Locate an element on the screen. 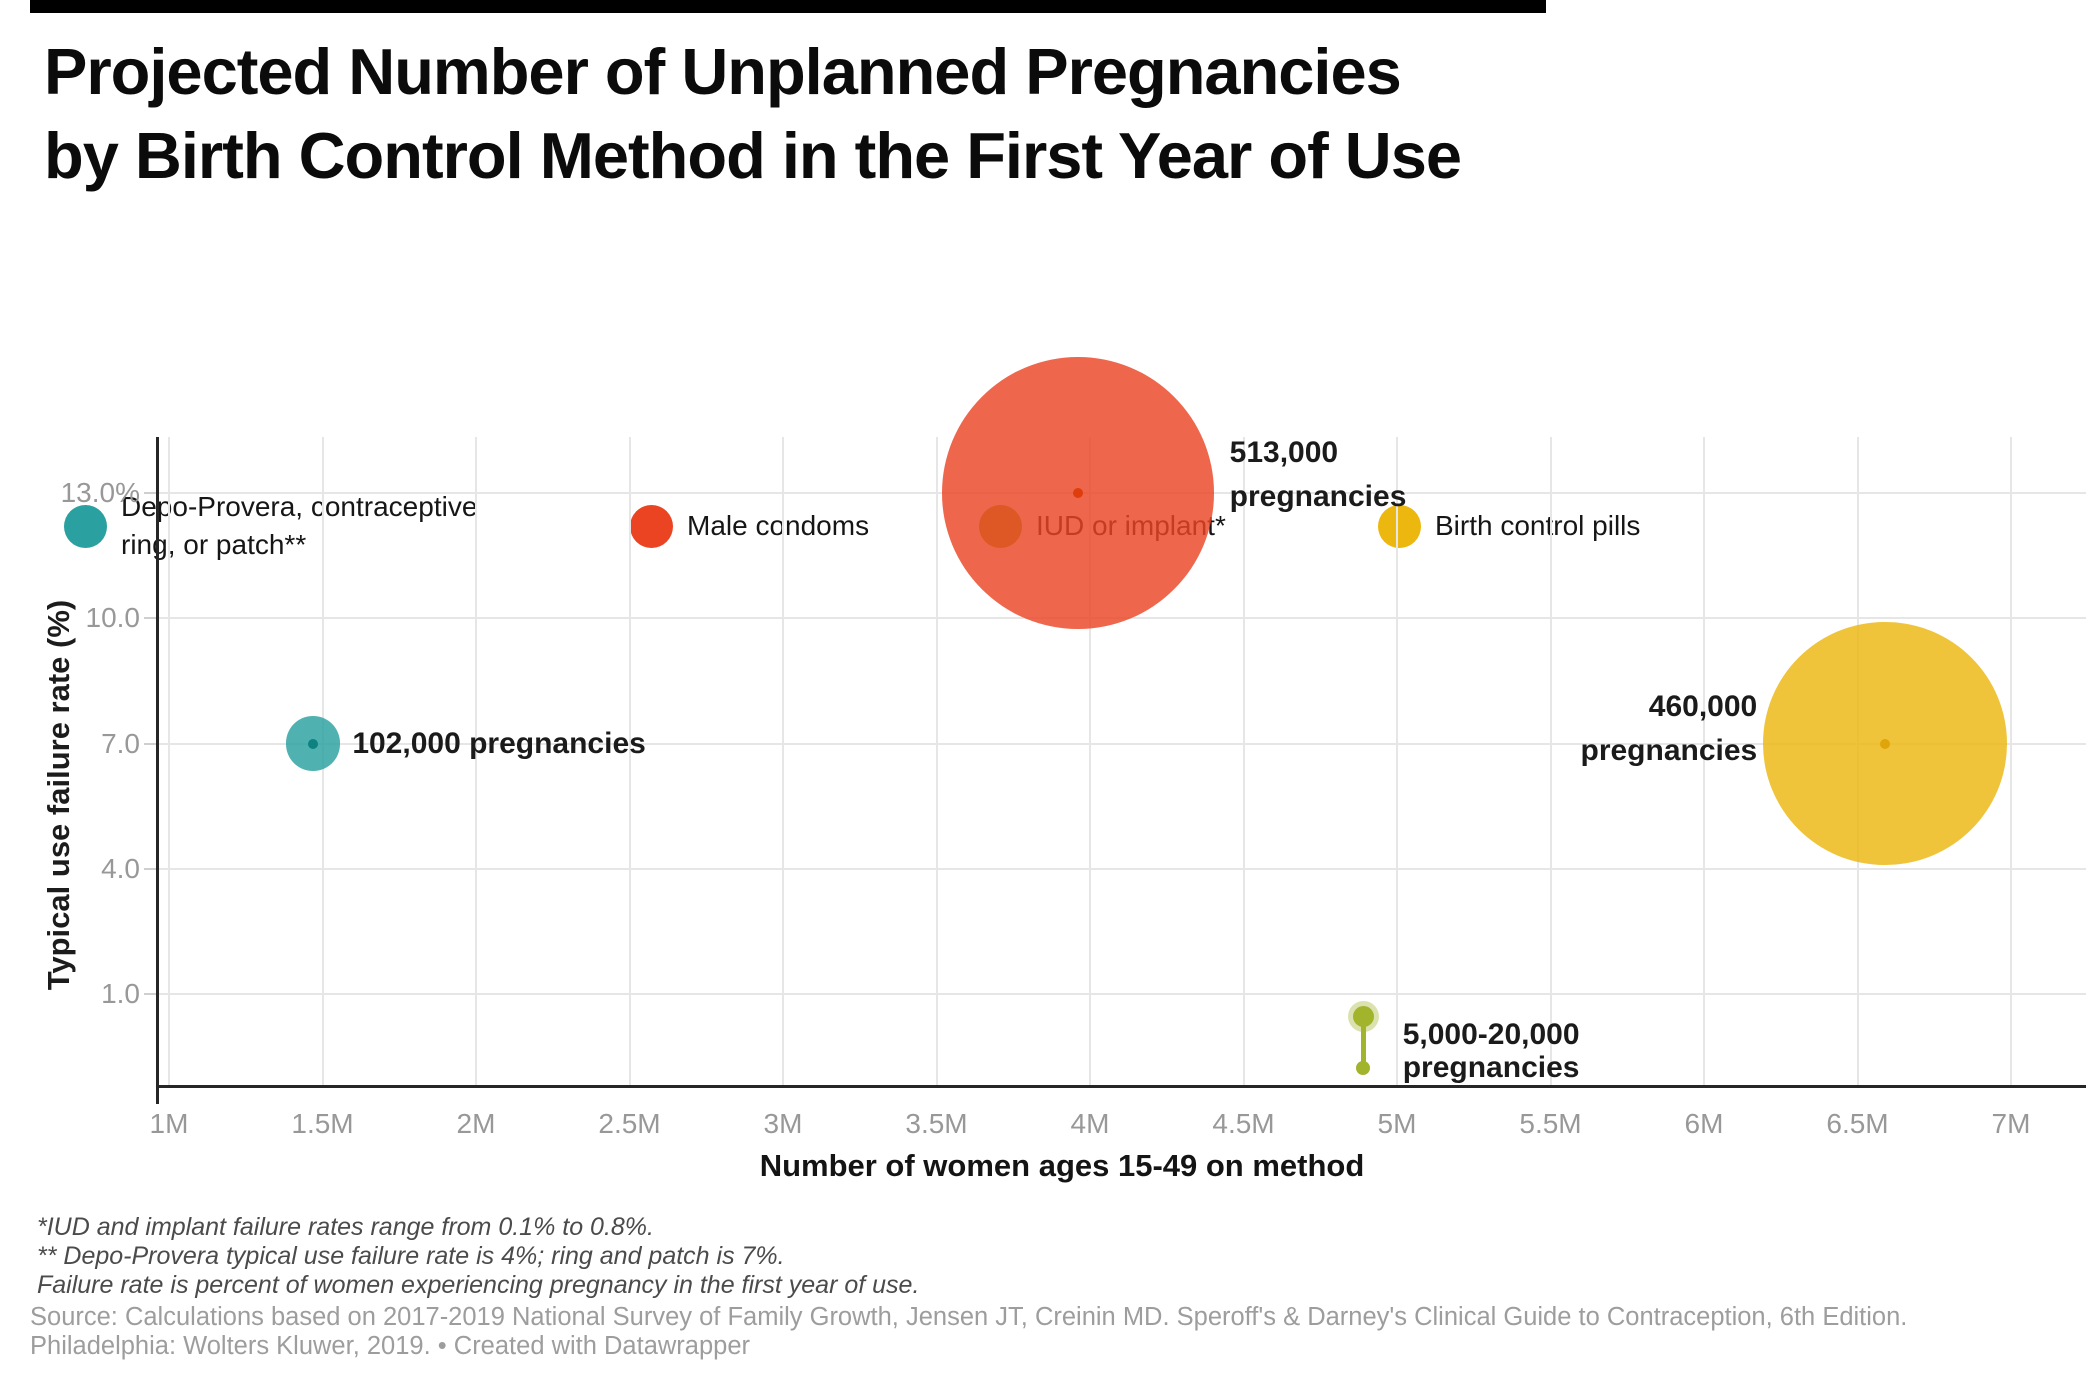  bubble-label-depo_ring_patch: 102,000 pregnancies is located at coordinates (499, 743).